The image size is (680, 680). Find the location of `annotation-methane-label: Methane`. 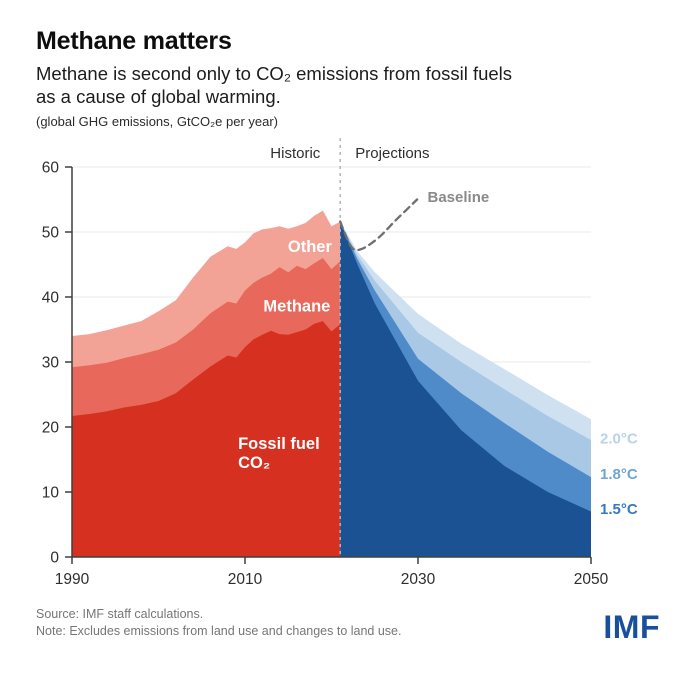

annotation-methane-label: Methane is located at coordinates (296, 306).